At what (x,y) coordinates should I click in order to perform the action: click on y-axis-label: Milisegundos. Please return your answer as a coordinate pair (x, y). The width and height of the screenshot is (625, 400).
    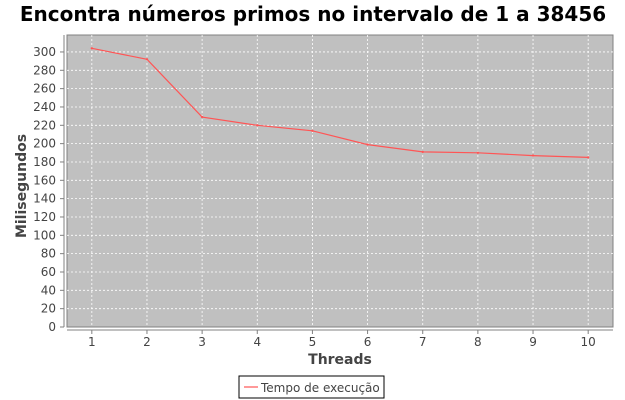
    Looking at the image, I should click on (22, 186).